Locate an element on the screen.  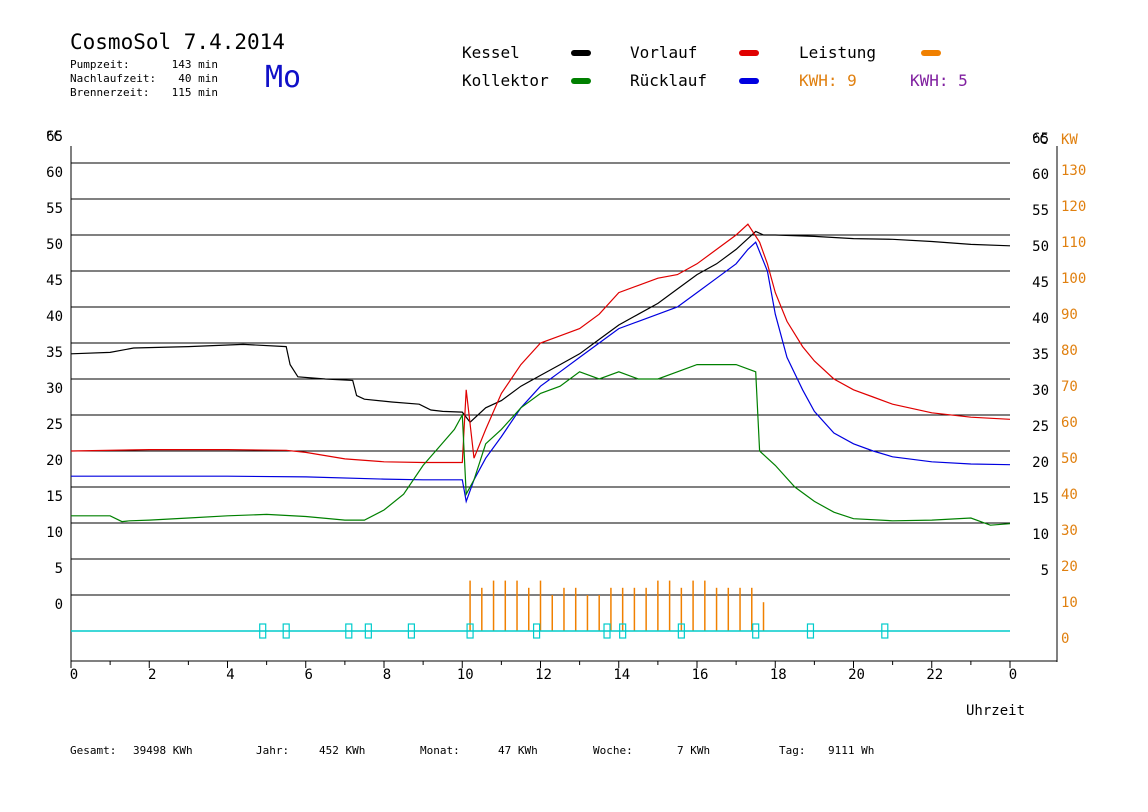
legend-swatch-leistung is located at coordinates (931, 53).